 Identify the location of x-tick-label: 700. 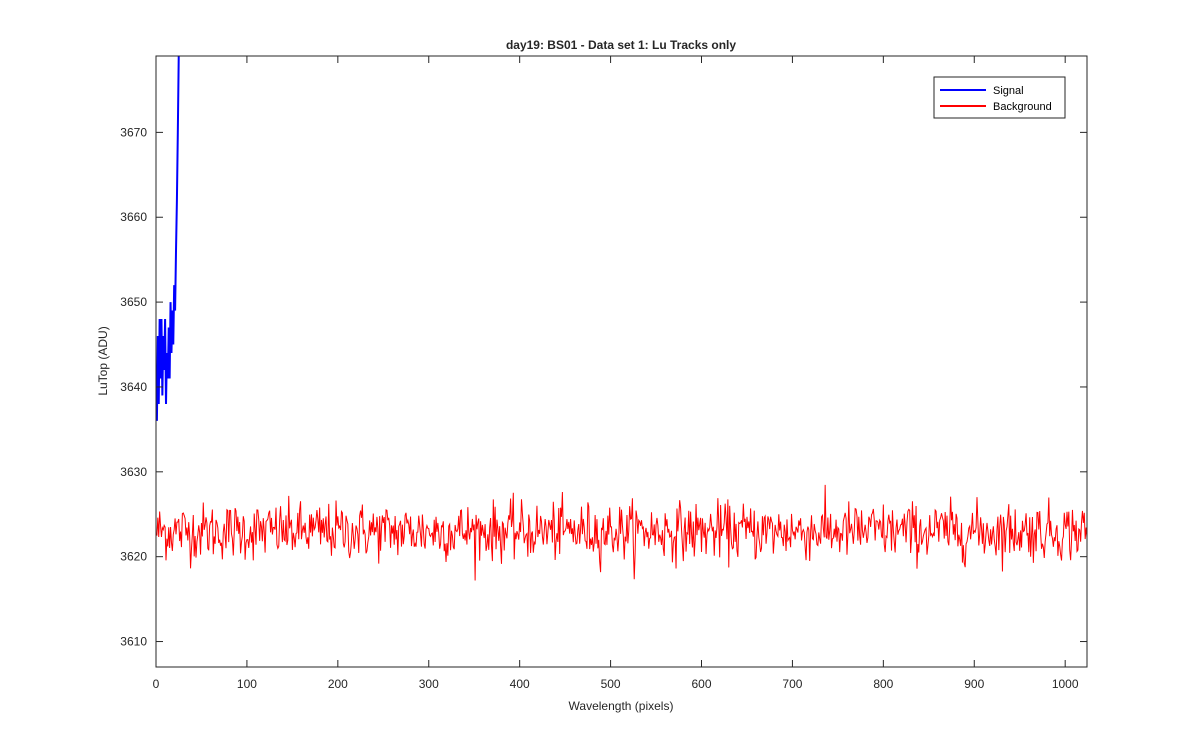
(792, 684).